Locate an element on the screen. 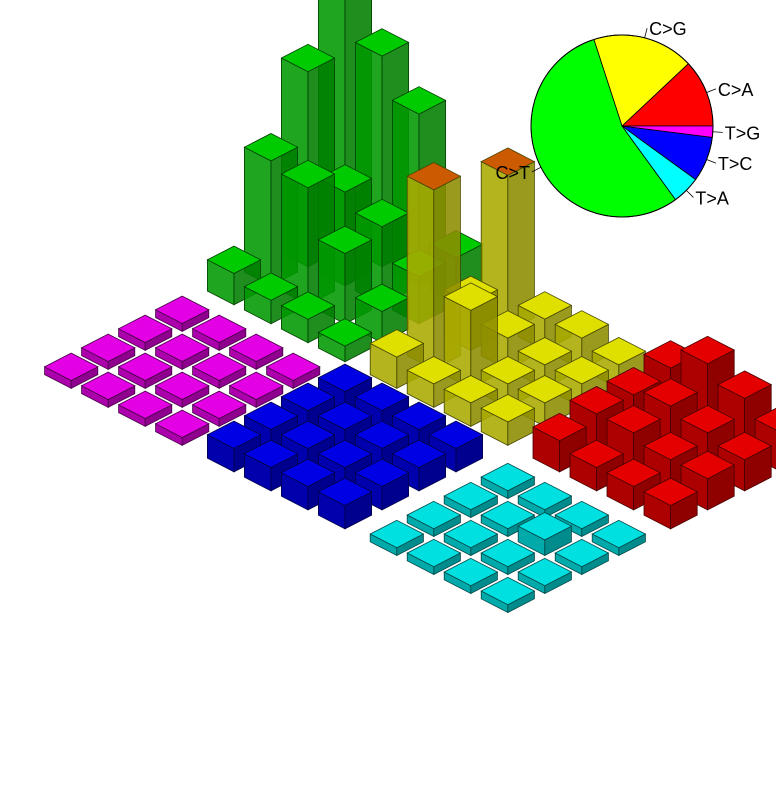 The image size is (776, 796). pie-label-CtoA: C>A is located at coordinates (736, 90).